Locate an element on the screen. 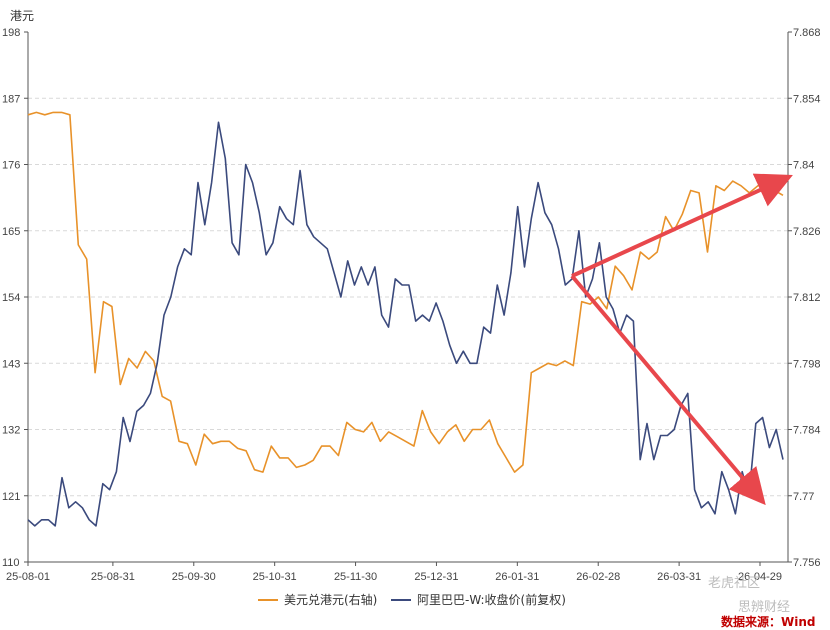 This screenshot has width=830, height=630. left-tick-label: 187 is located at coordinates (11, 99).